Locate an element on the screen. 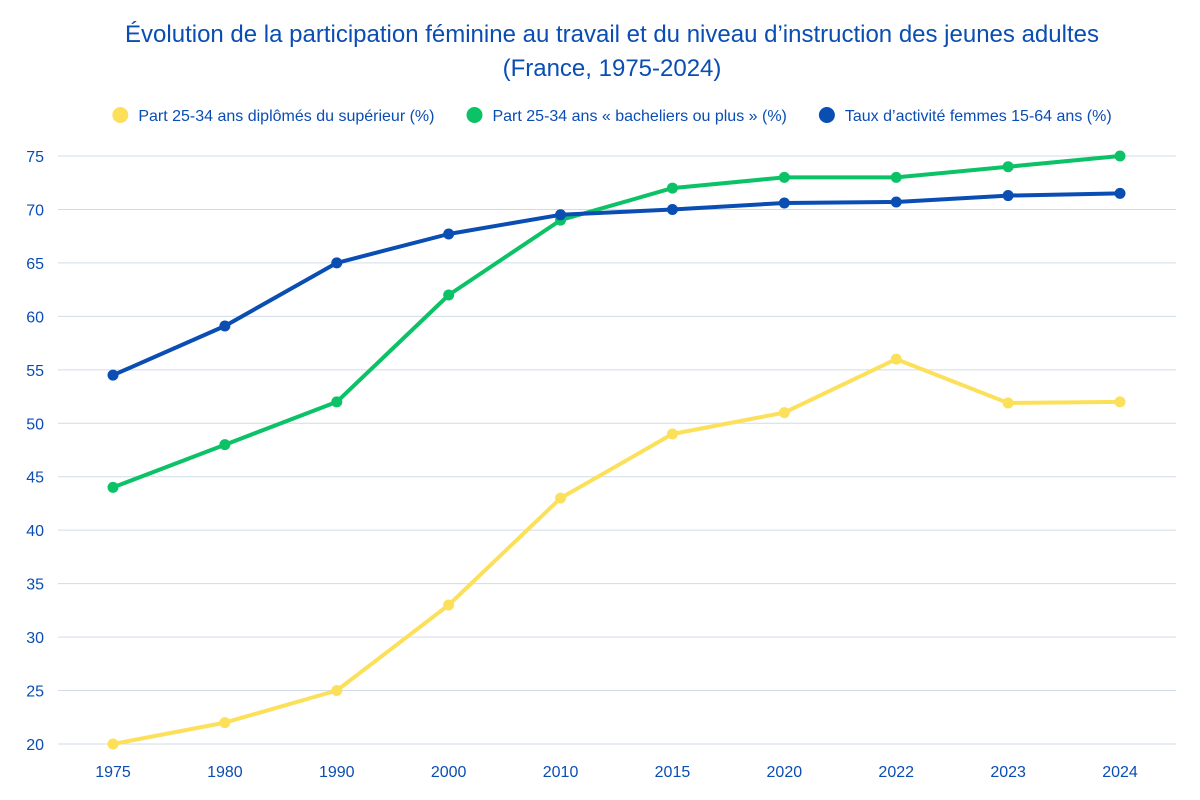 This screenshot has width=1200, height=800. x-tick-label: 2000 is located at coordinates (449, 772).